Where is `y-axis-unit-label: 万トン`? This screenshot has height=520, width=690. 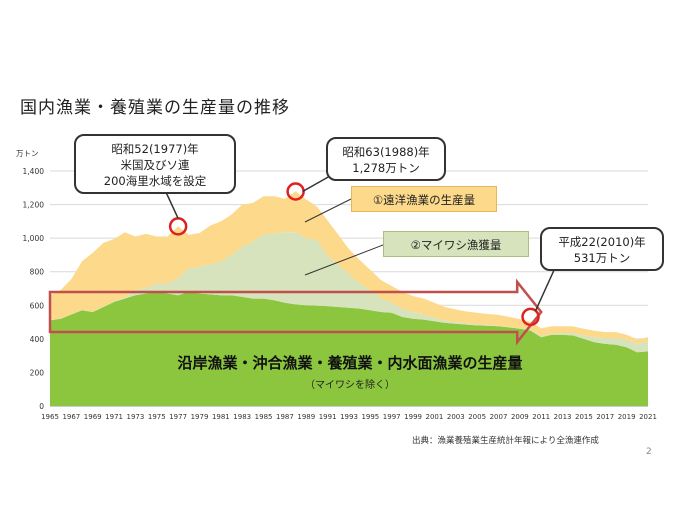 y-axis-unit-label: 万トン is located at coordinates (27, 153).